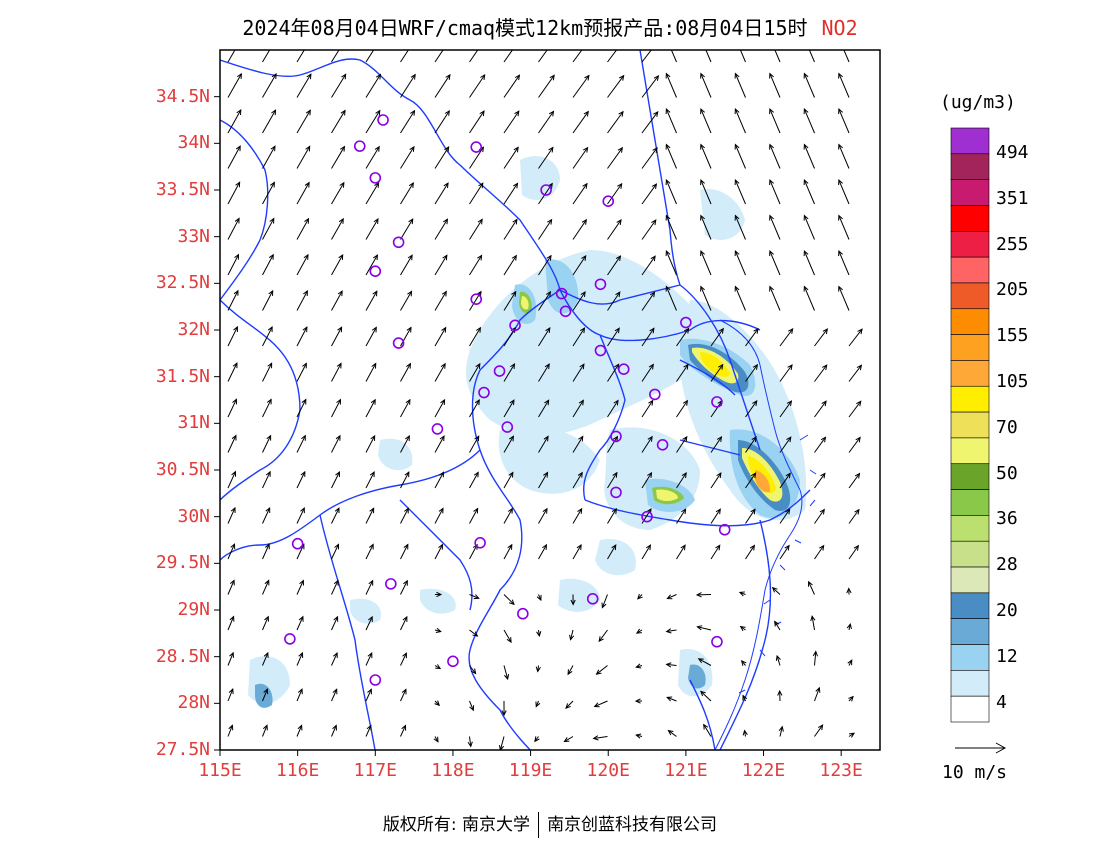 This screenshot has height=850, width=1100. Describe the element at coordinates (182, 283) in the screenshot. I see `lat-label: 32.5N` at that location.